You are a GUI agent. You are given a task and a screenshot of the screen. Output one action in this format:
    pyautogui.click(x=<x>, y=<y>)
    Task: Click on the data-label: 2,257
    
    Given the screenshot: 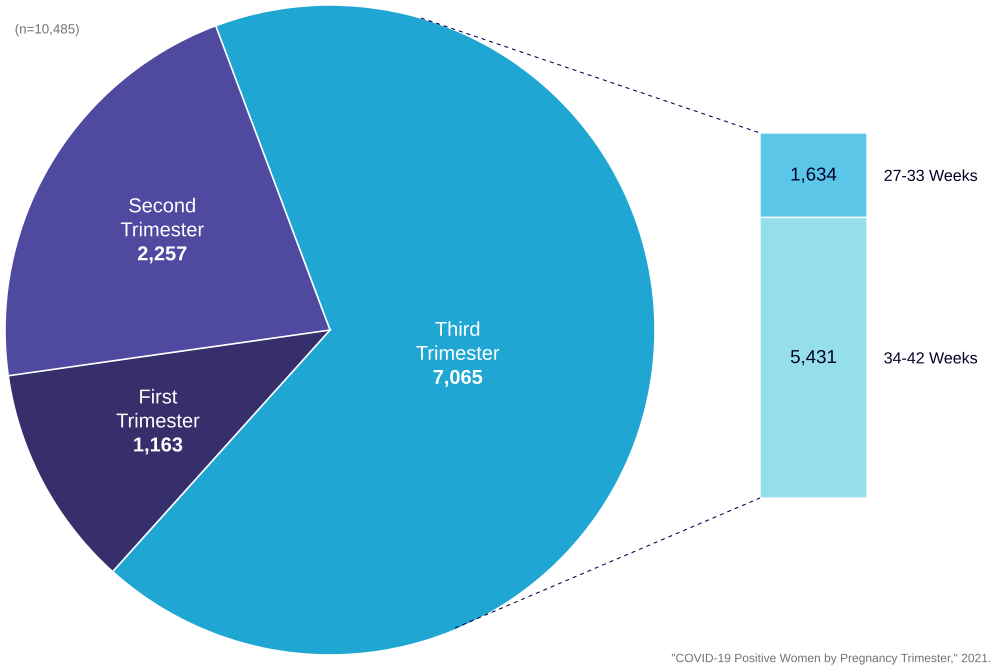 What is the action you would take?
    pyautogui.click(x=162, y=255)
    